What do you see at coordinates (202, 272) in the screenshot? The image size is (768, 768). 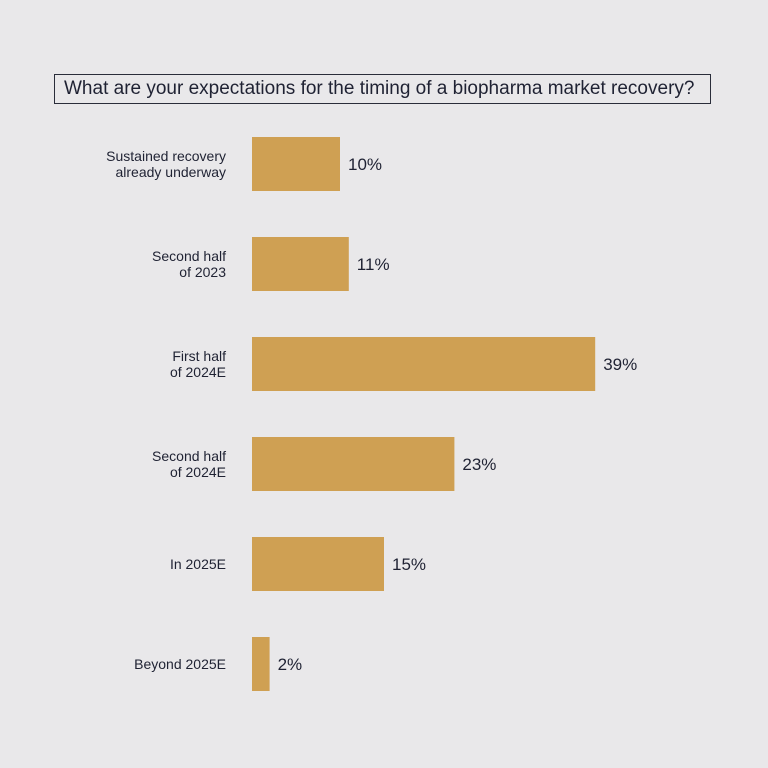 I see `category-label-1-line-1: of 2023` at bounding box center [202, 272].